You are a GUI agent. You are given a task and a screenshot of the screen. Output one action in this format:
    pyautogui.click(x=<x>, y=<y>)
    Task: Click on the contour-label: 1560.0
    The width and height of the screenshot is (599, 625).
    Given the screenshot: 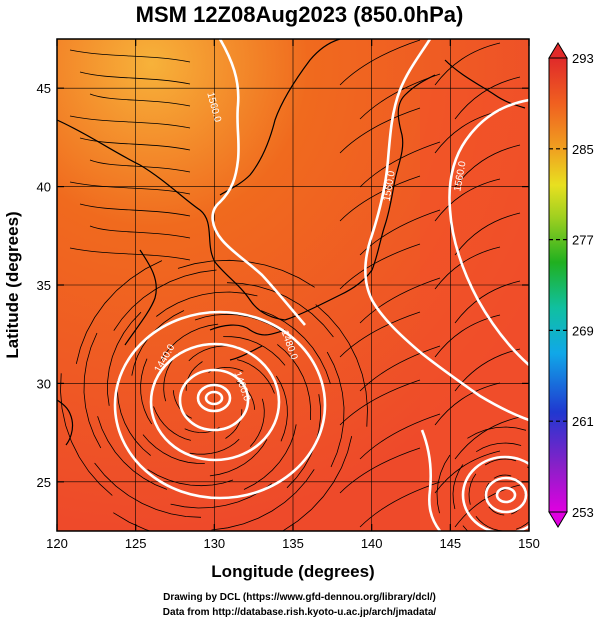 What is the action you would take?
    pyautogui.click(x=390, y=186)
    